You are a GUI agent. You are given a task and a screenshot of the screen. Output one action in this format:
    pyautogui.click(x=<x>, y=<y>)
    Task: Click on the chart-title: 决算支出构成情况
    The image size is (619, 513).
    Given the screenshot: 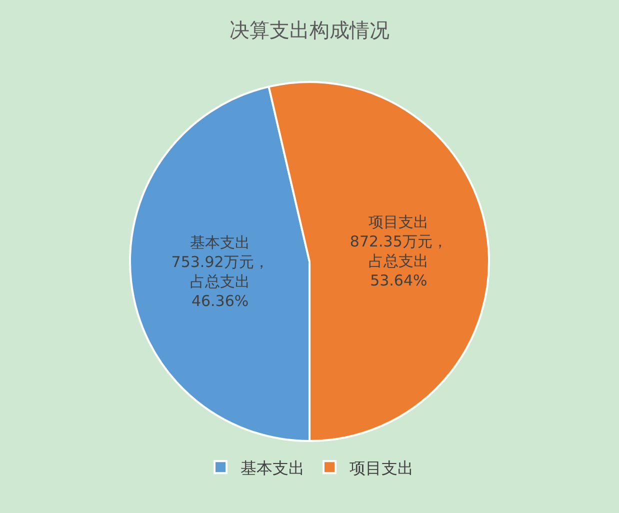 What is the action you would take?
    pyautogui.click(x=310, y=30)
    